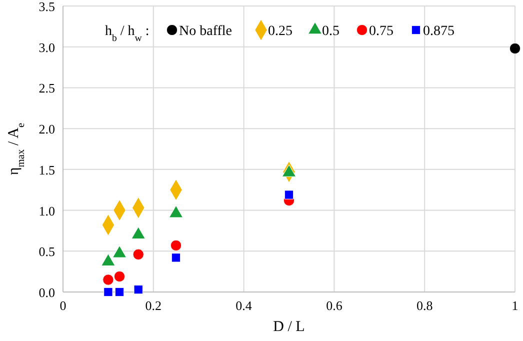 The image size is (523, 341). Describe the element at coordinates (334, 305) in the screenshot. I see `x-tick-label: 0.6` at that location.